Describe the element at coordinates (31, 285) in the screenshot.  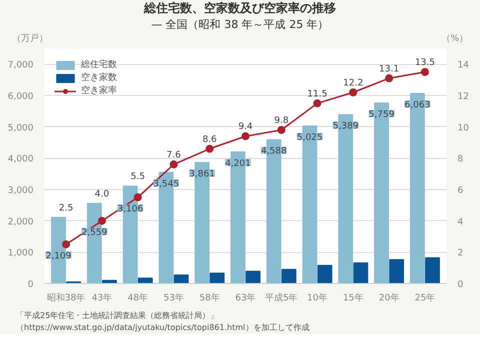
I see `y-tick-label: 0` at that location.